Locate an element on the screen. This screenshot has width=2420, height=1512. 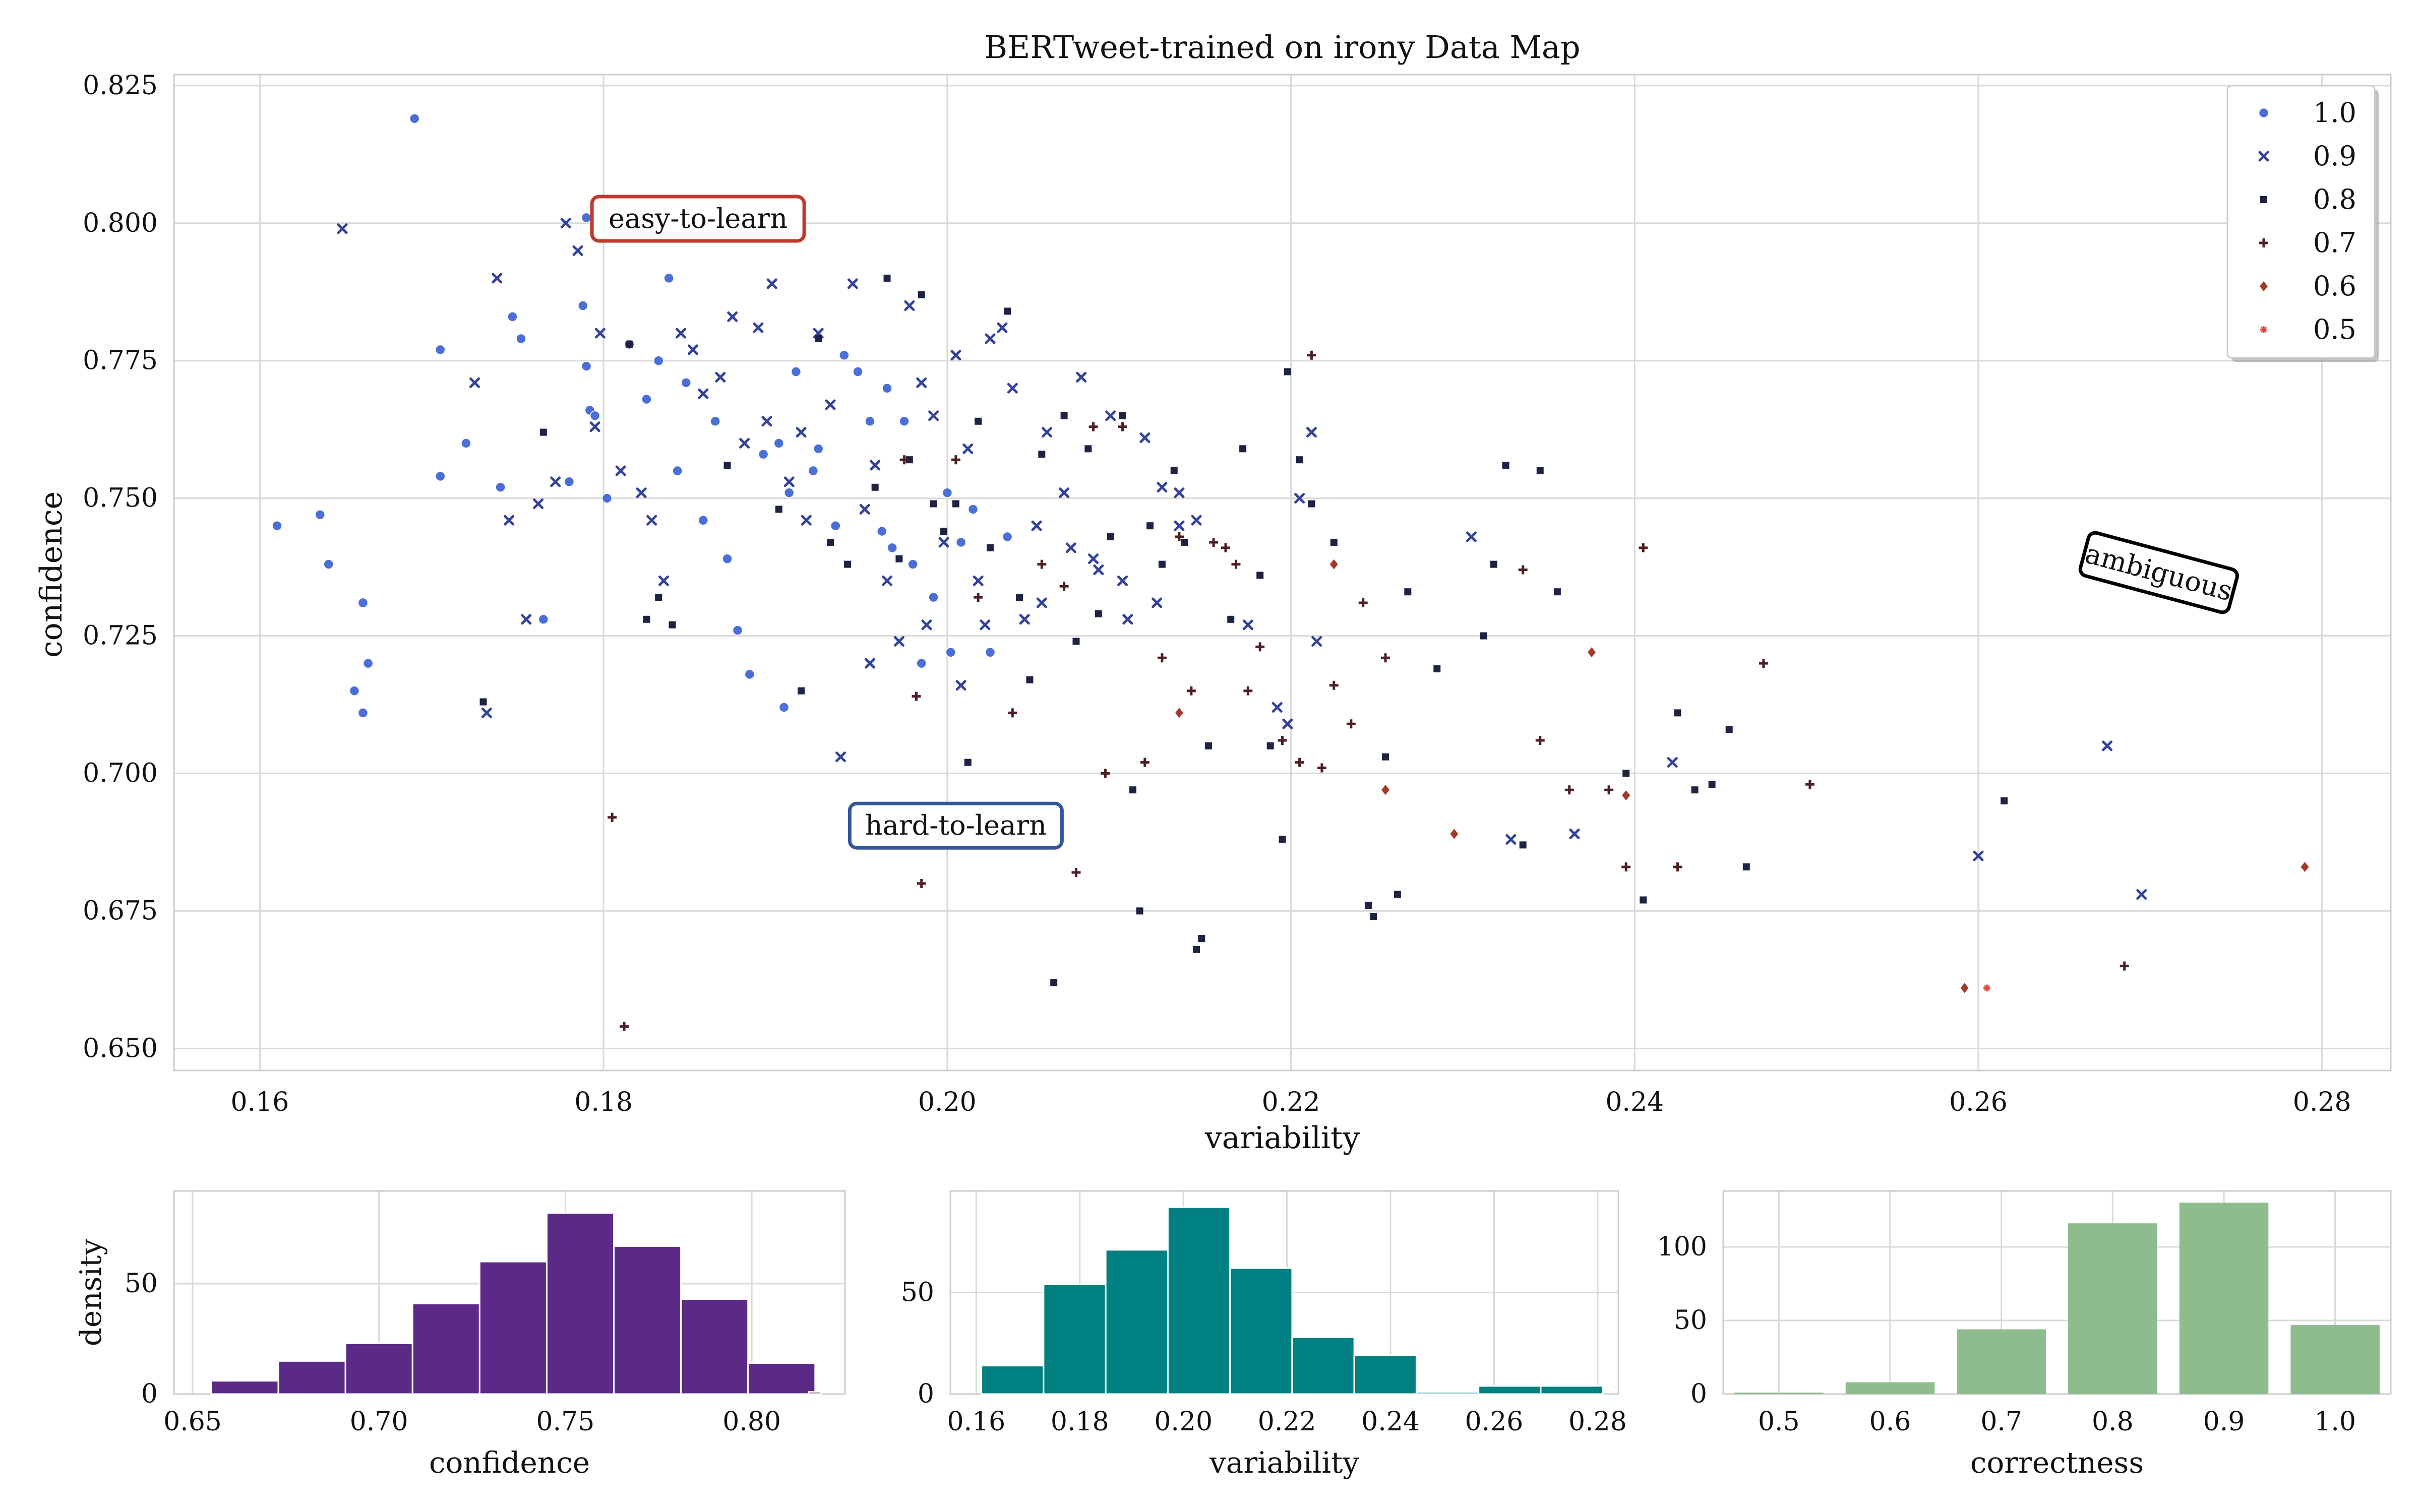
x-tick-label: 0.6 is located at coordinates (1890, 1422).